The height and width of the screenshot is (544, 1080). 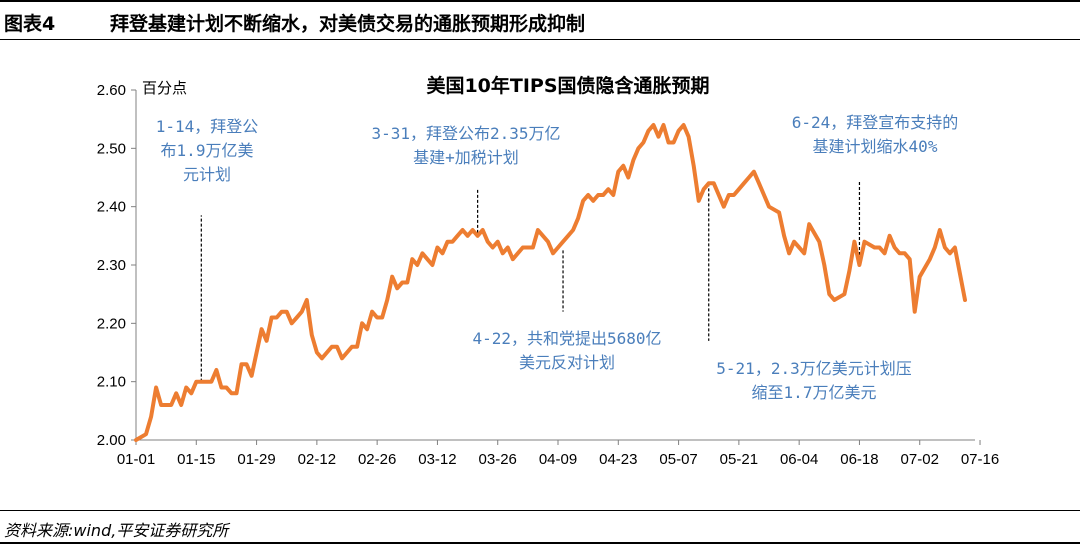 I want to click on y-axis-unit: 百分点, so click(x=164, y=88).